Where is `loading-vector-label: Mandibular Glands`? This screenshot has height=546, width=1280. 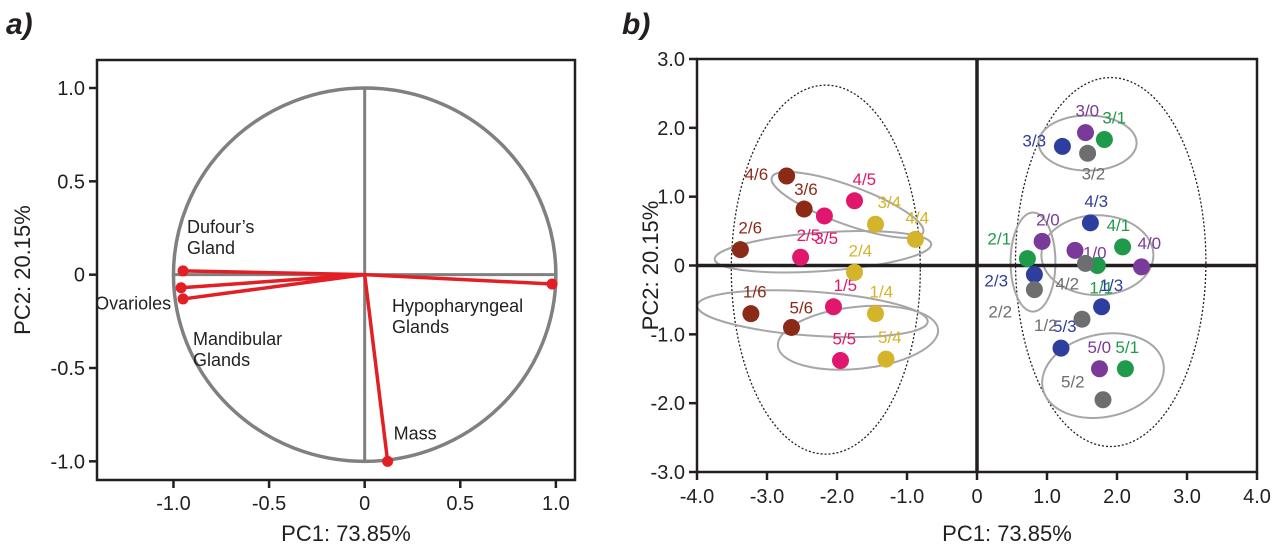
loading-vector-label: Mandibular Glands is located at coordinates (237, 349).